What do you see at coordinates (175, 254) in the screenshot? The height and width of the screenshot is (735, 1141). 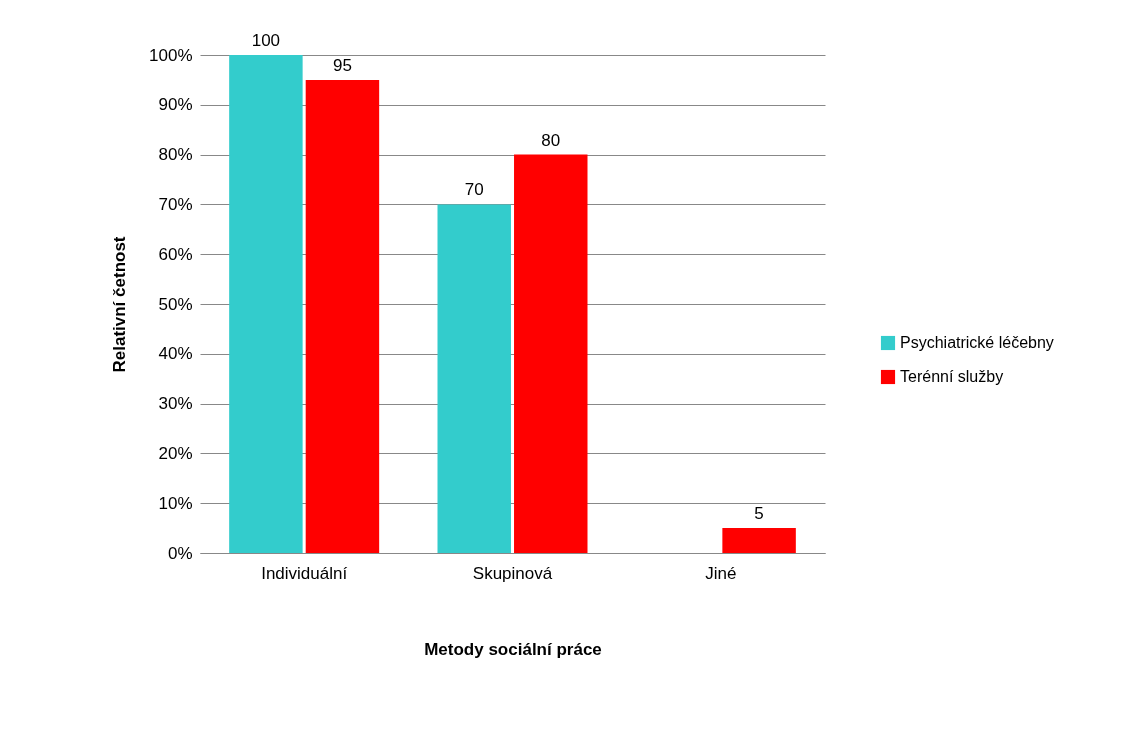 I see `y-tick-label: 60%` at bounding box center [175, 254].